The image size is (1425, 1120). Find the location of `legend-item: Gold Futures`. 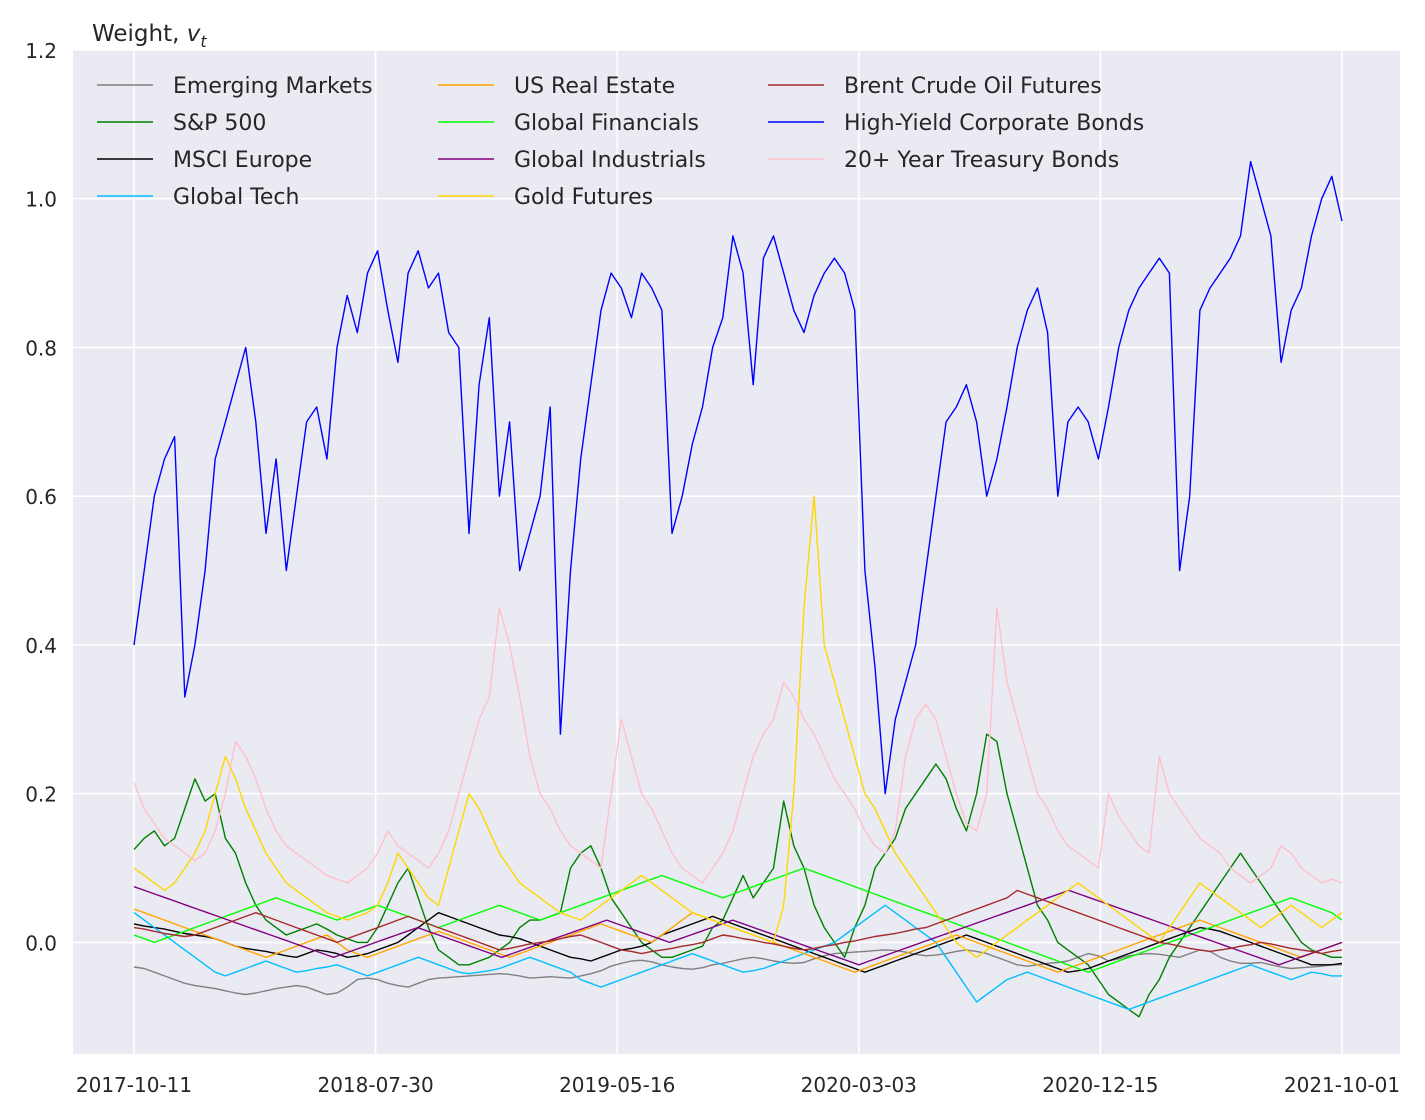

legend-item: Gold Futures is located at coordinates (545, 197).